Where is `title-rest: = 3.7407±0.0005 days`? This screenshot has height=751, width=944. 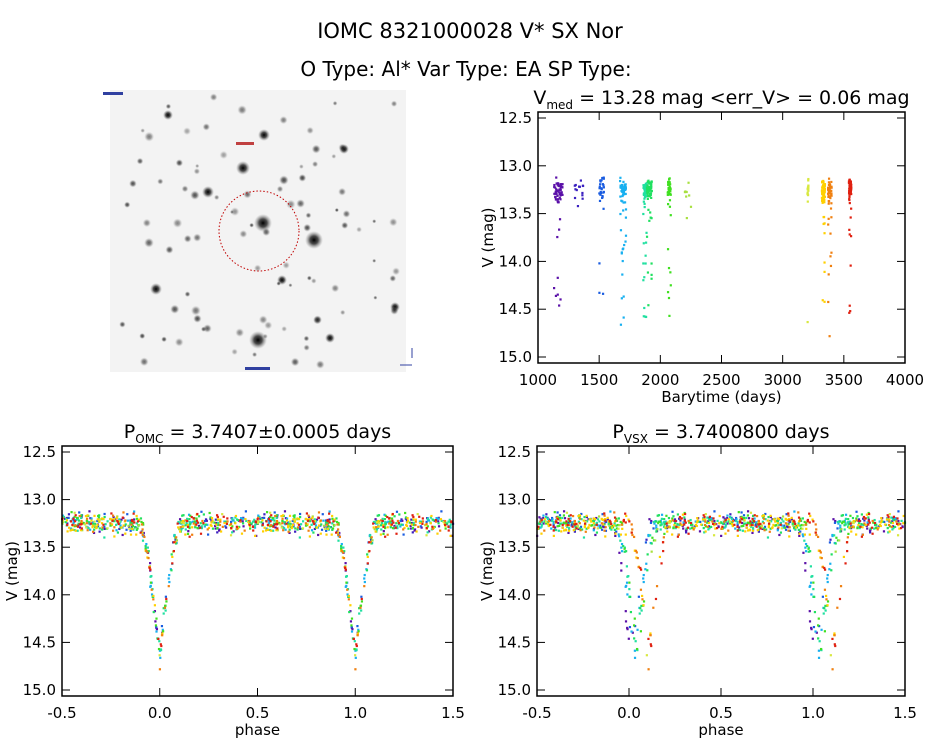
title-rest: = 3.7407±0.0005 days is located at coordinates (277, 432).